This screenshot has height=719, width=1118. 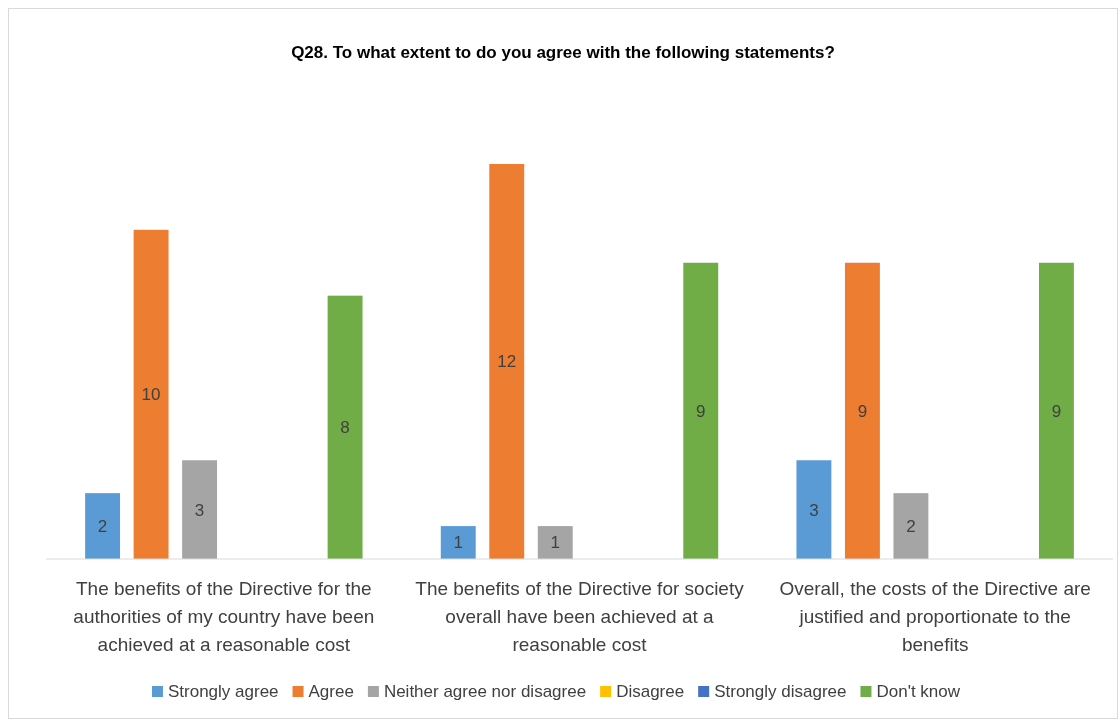 I want to click on data-label: 10, so click(x=151, y=395).